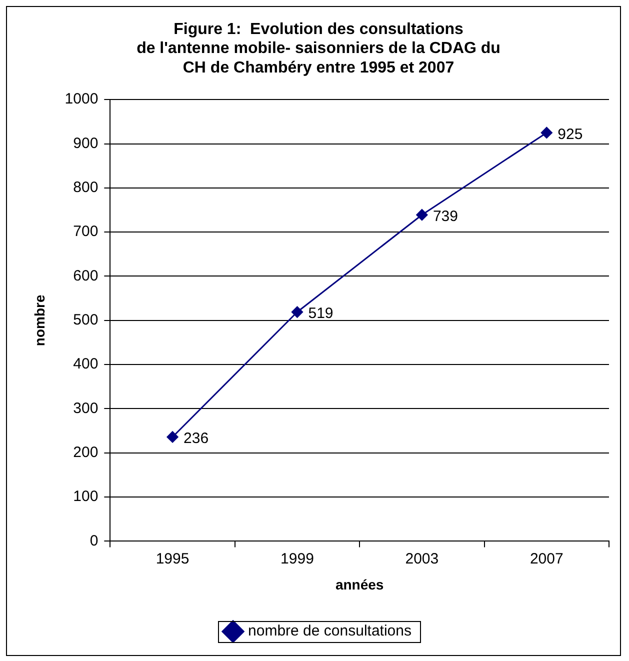  Describe the element at coordinates (547, 559) in the screenshot. I see `x-tick-label: 2007` at that location.